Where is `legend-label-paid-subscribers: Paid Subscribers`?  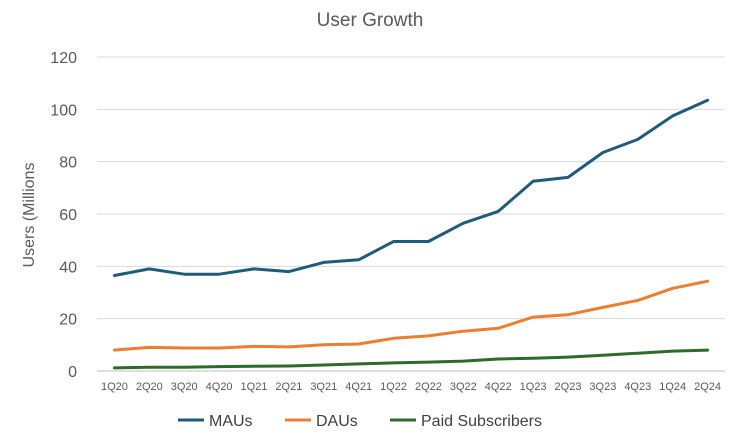
legend-label-paid-subscribers: Paid Subscribers is located at coordinates (481, 421).